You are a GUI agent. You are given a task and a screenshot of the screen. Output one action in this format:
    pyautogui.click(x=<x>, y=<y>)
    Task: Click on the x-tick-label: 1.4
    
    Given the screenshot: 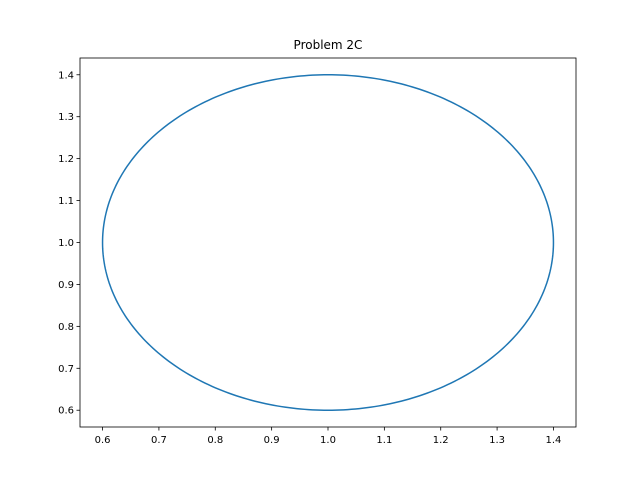 What is the action you would take?
    pyautogui.click(x=554, y=440)
    